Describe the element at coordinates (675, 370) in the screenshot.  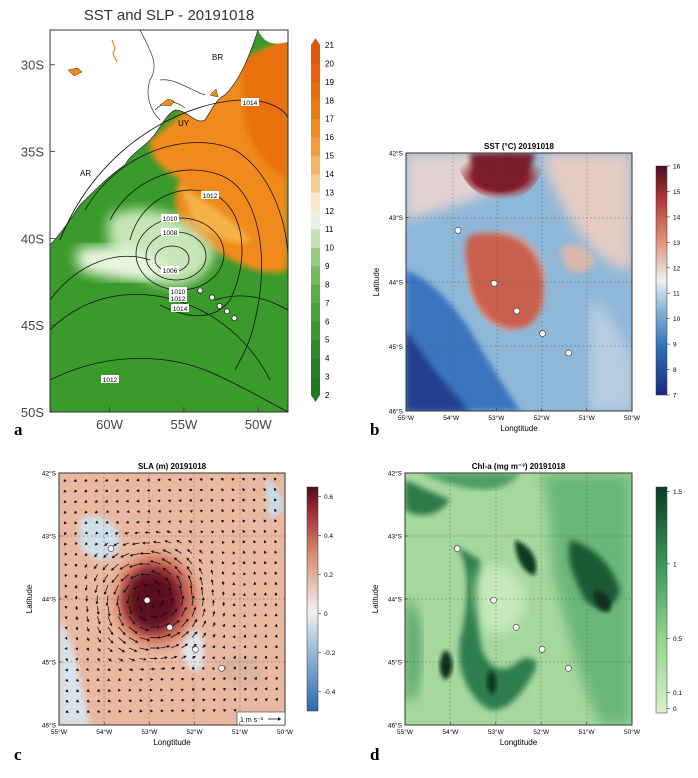
I see `colorbar-tick-label: 8` at that location.